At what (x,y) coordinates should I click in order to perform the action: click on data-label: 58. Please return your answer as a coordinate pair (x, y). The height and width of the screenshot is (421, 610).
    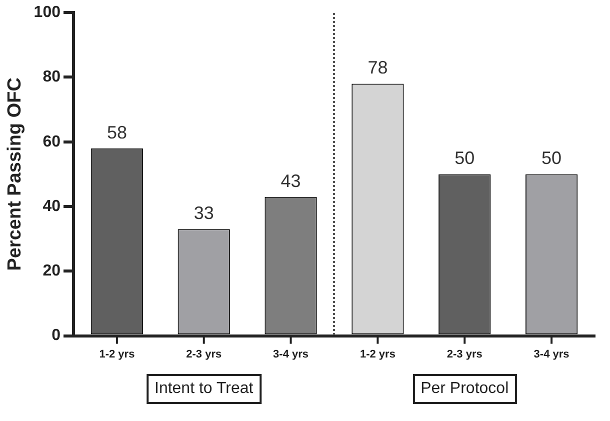
    Looking at the image, I should click on (116, 132).